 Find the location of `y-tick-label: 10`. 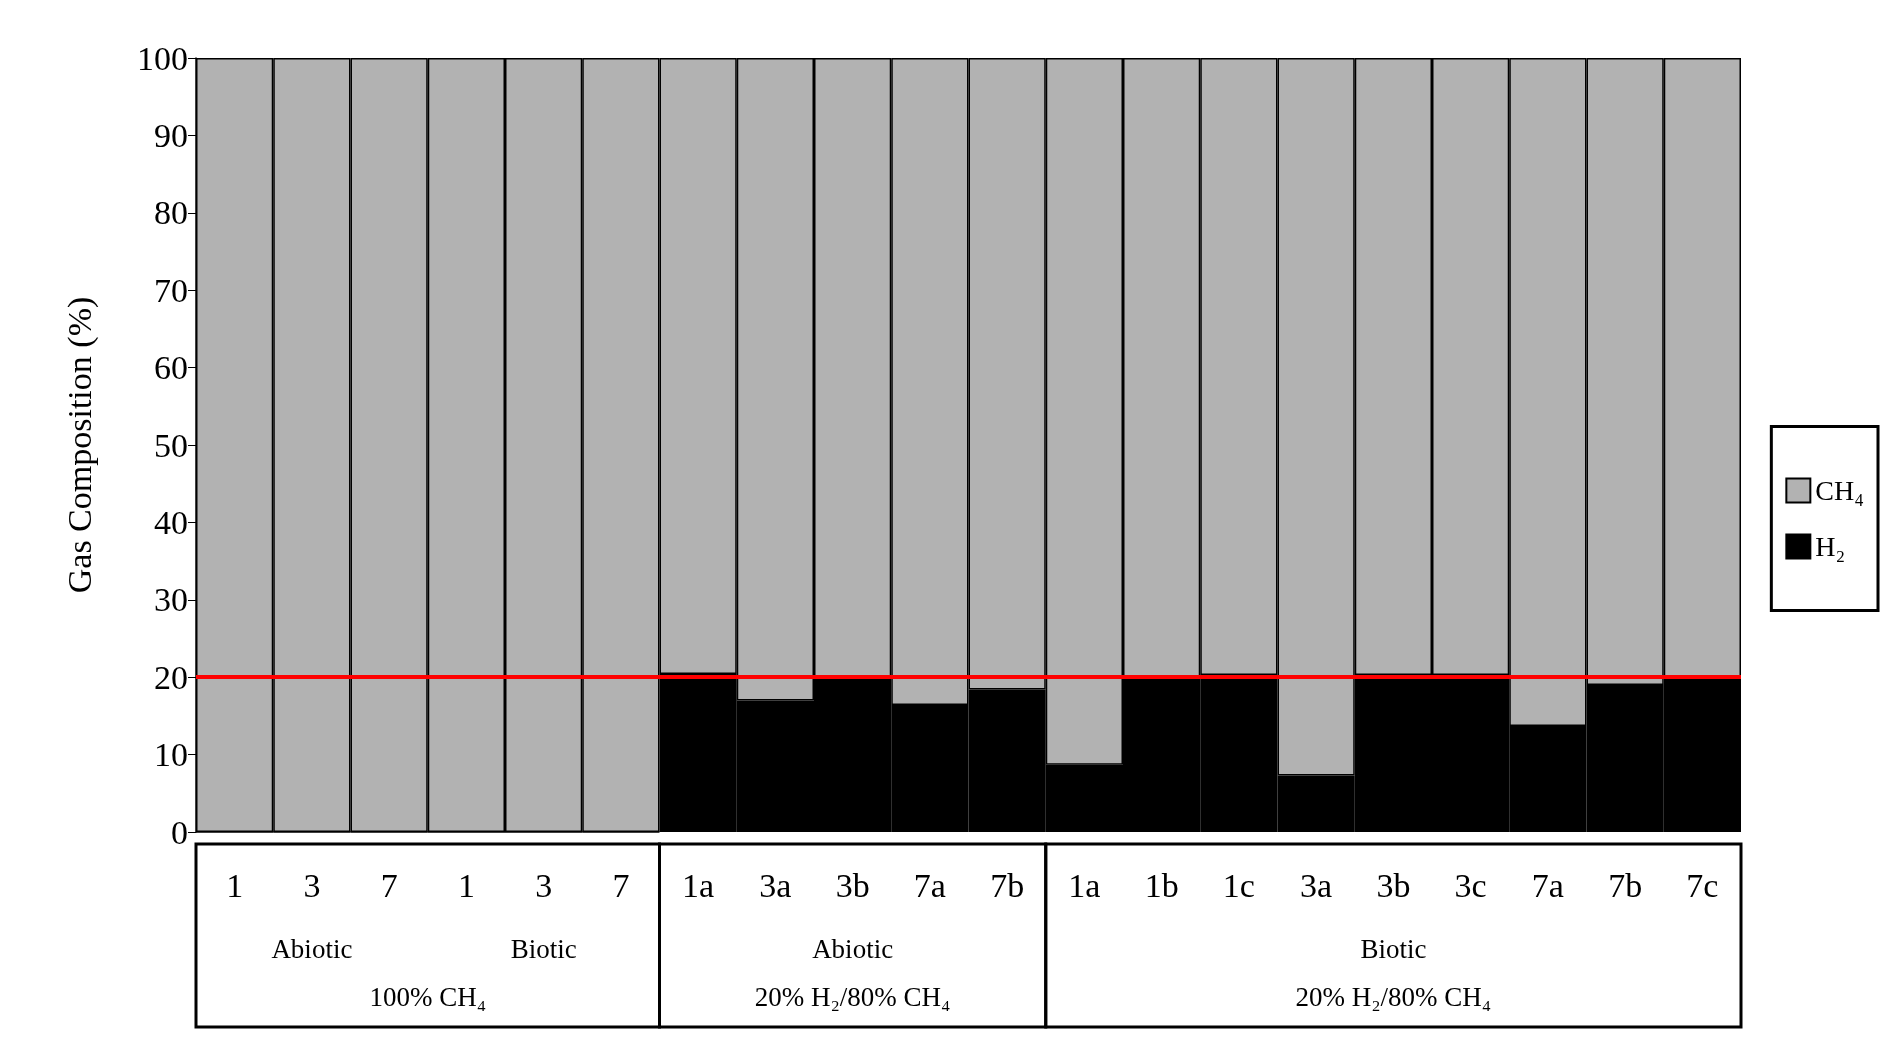

y-tick-label: 10 is located at coordinates (171, 755).